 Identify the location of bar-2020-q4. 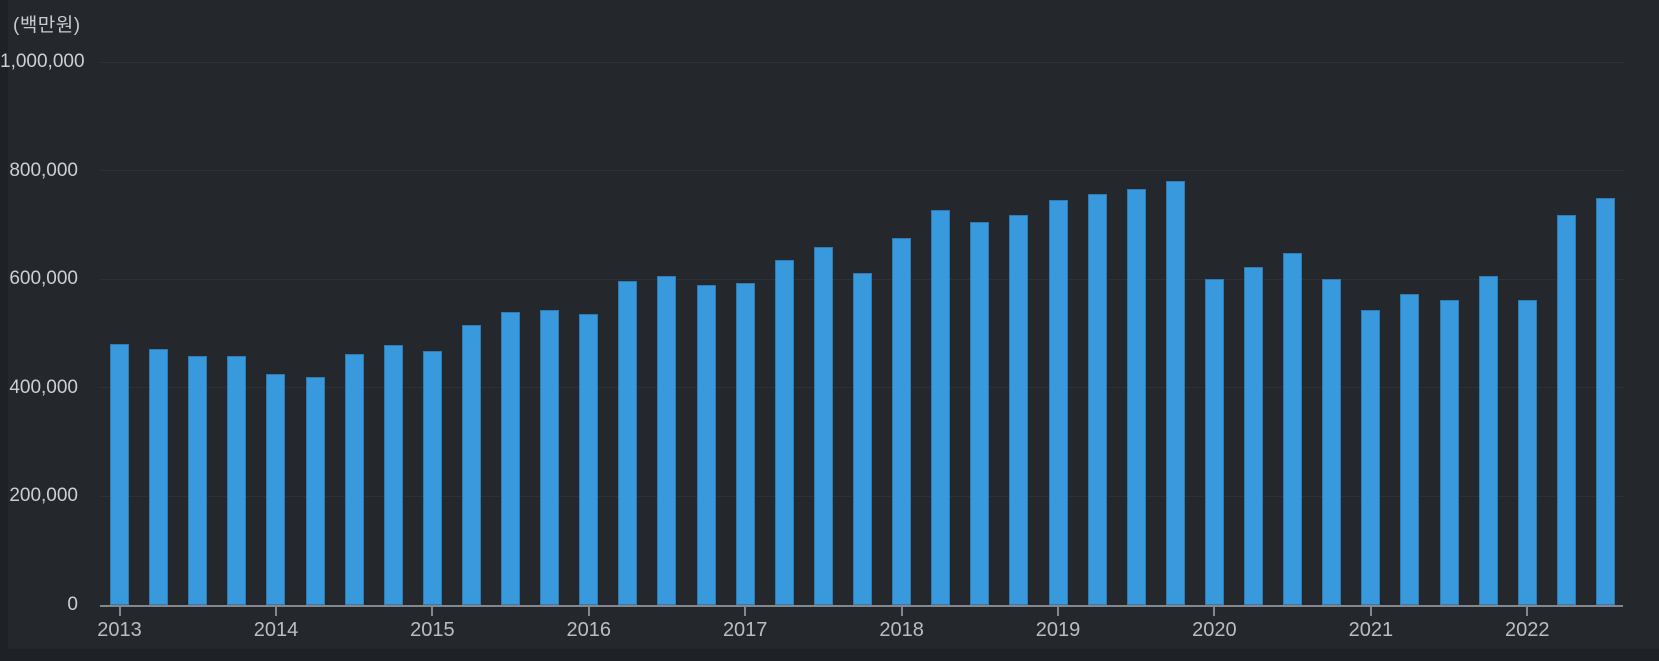
(1332, 441).